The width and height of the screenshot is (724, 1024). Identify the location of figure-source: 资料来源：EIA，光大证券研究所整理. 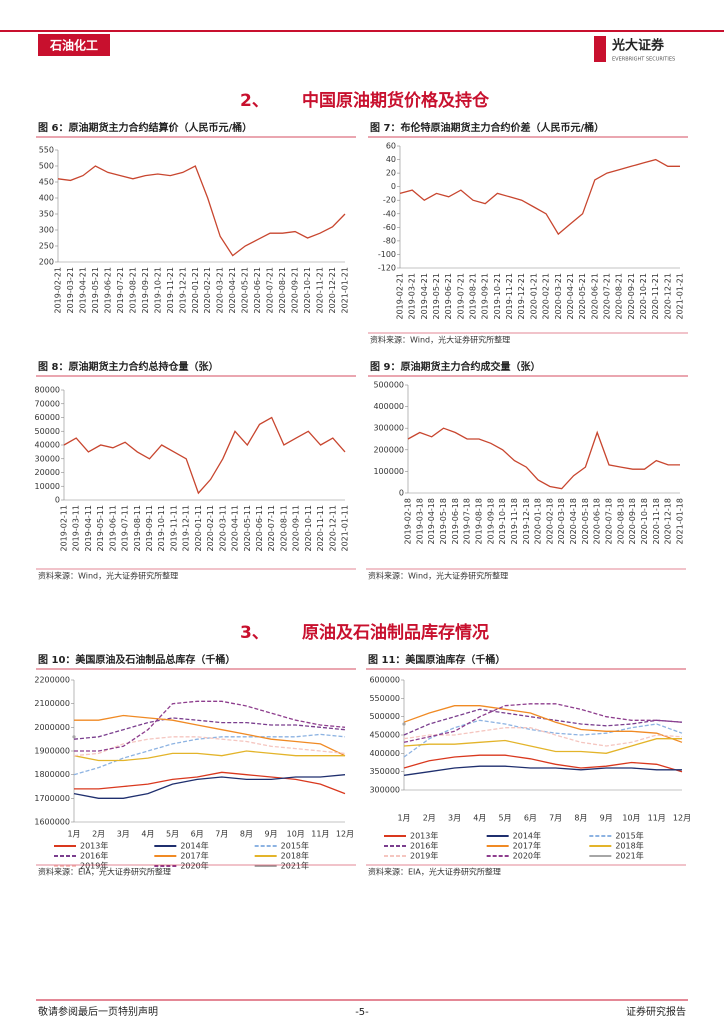
(434, 872).